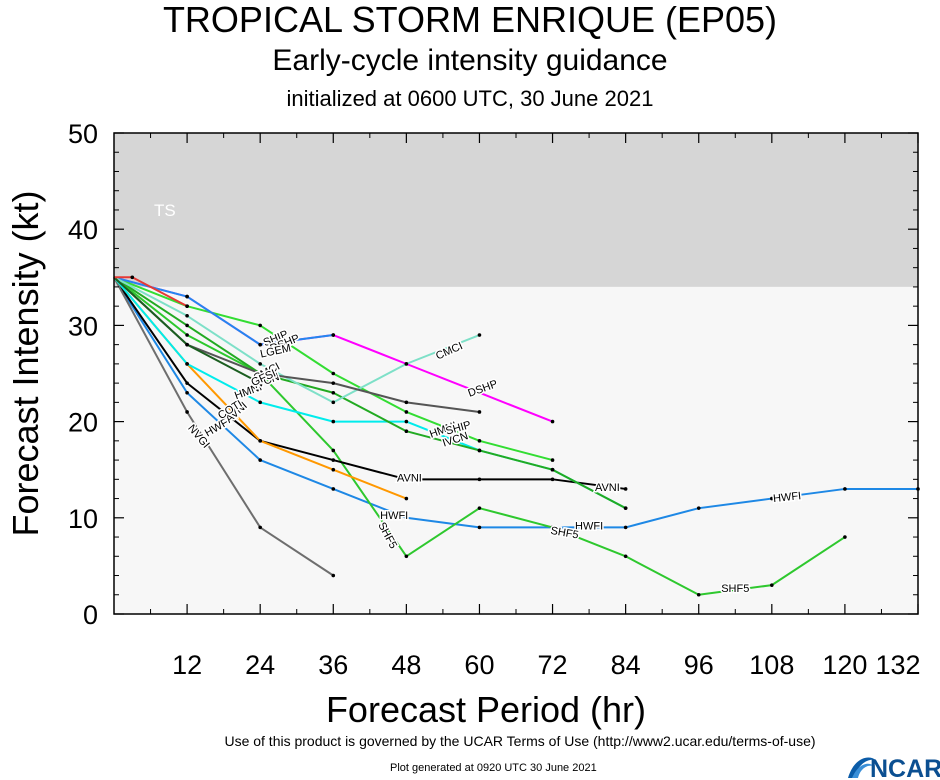 Image resolution: width=940 pixels, height=780 pixels. What do you see at coordinates (844, 665) in the screenshot?
I see `x-tick-label: 120` at bounding box center [844, 665].